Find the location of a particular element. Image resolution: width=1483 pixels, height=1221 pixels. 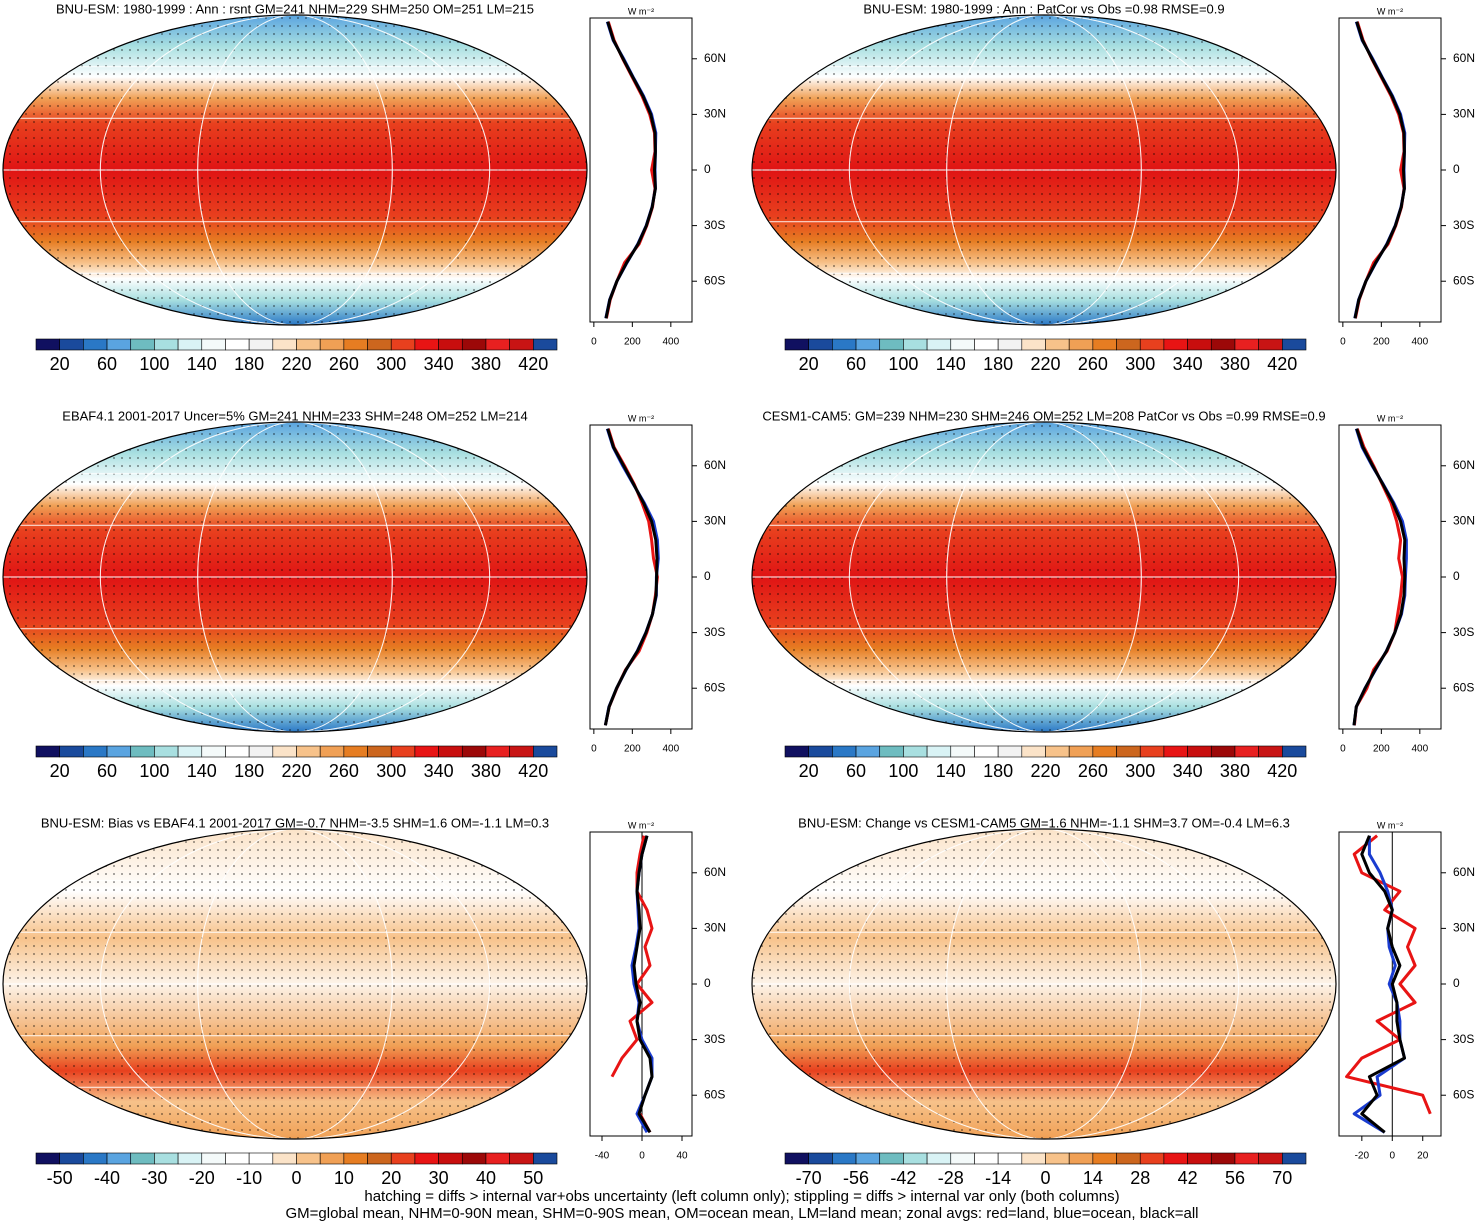

colorbar-label: 180 is located at coordinates (249, 771).